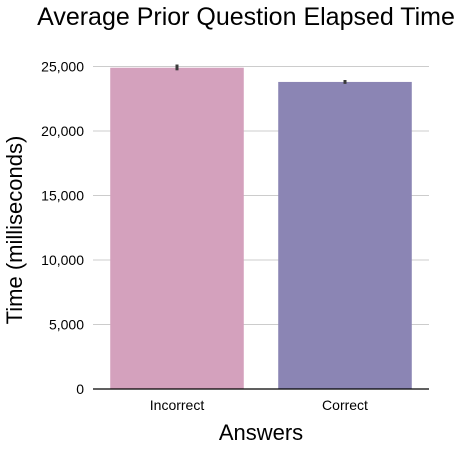 This screenshot has height=450, width=476. Describe the element at coordinates (62, 195) in the screenshot. I see `y-tick-label: 15,000` at that location.